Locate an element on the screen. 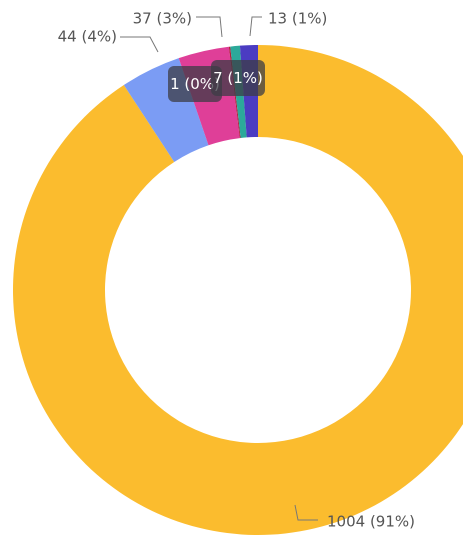 This screenshot has width=463, height=538. slice-label: 37 (3%) is located at coordinates (162, 19).